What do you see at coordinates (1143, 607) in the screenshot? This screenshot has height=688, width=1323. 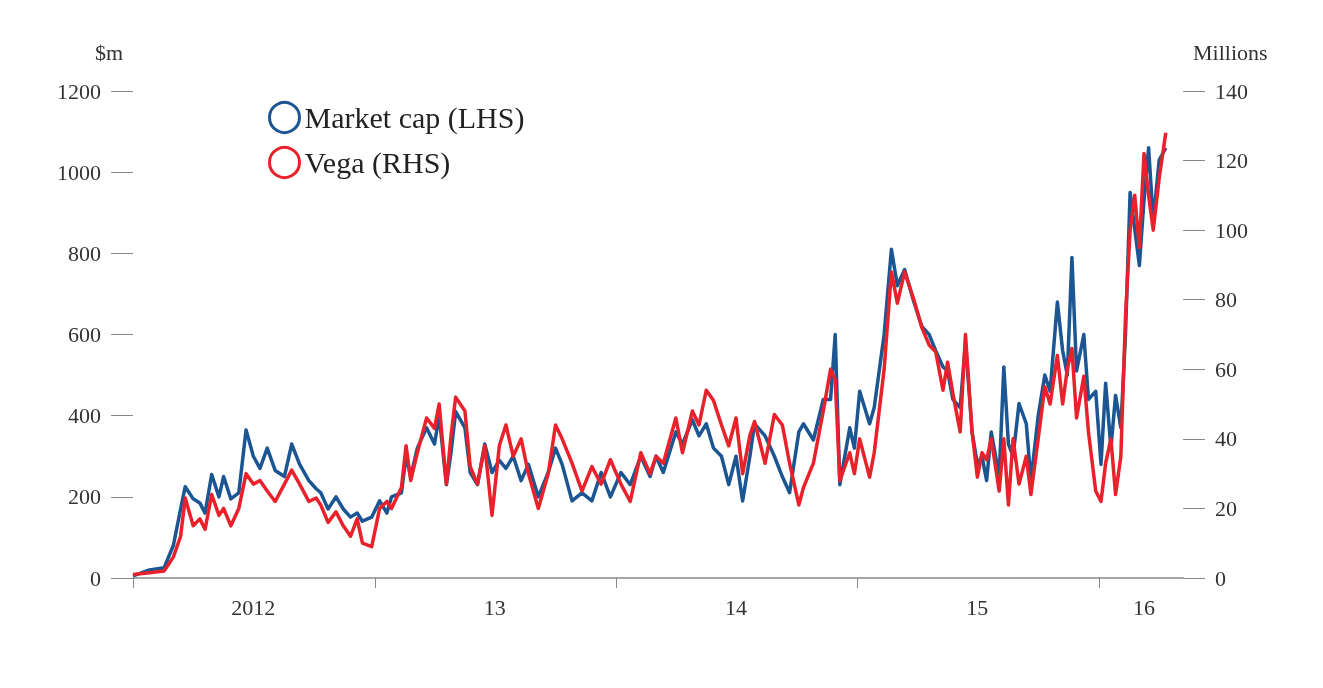 I see `x-tick-label: 16` at bounding box center [1143, 607].